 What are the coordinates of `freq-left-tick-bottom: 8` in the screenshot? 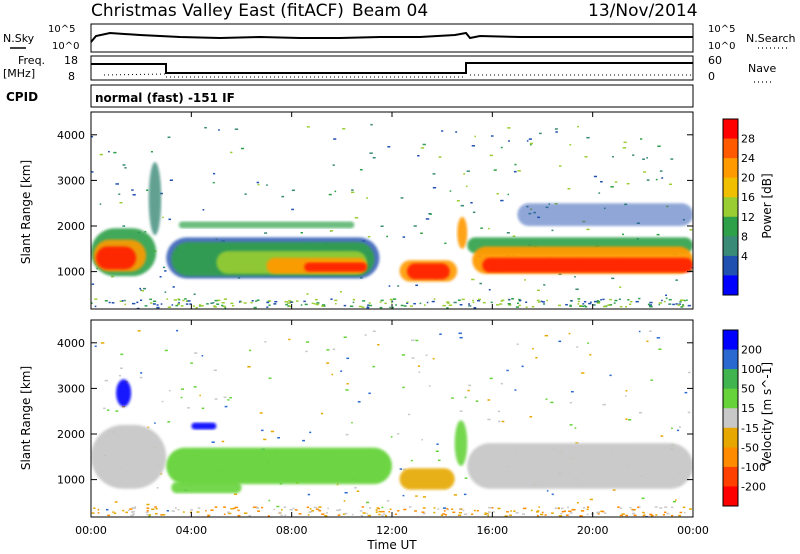 It's located at (71, 76).